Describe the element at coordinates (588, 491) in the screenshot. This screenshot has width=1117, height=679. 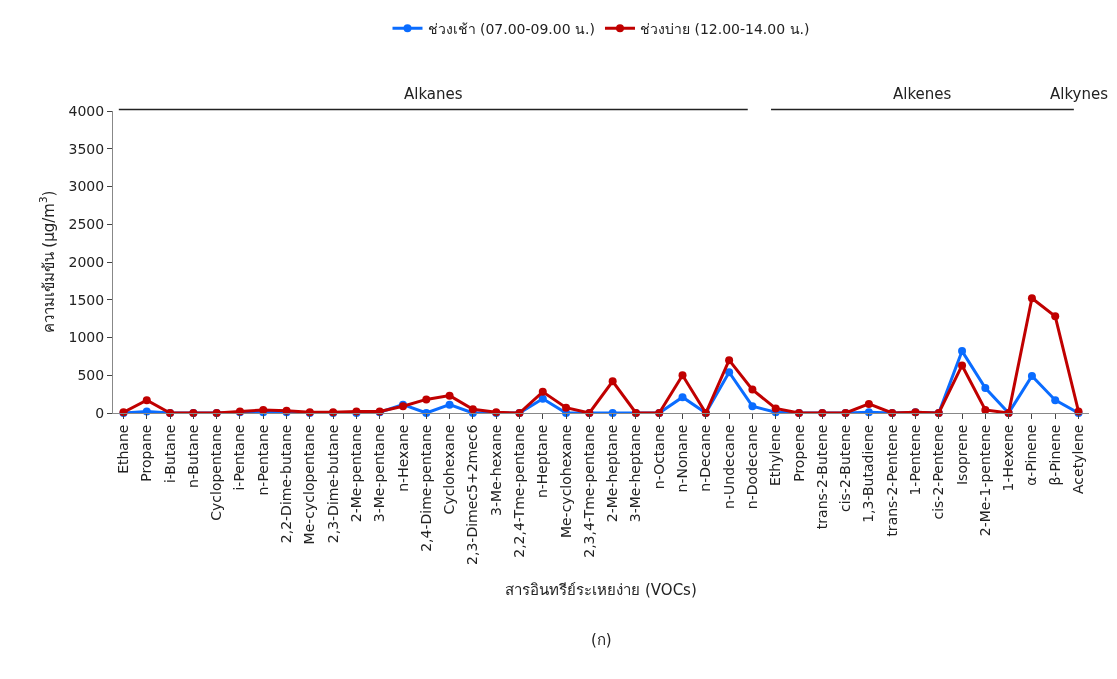
I see `x-tick-label: 2,3,4-Tme-pentane` at that location.